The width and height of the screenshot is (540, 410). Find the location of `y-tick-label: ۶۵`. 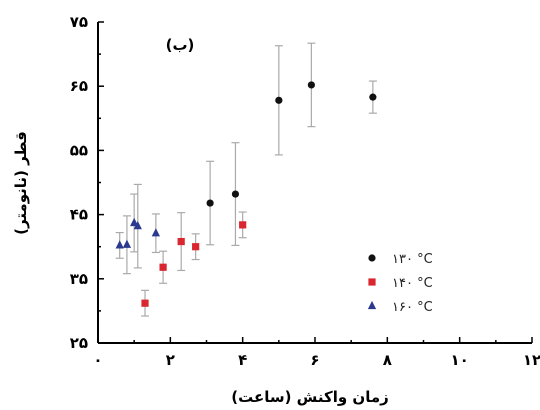

y-tick-label: ۶۵ is located at coordinates (79, 86).